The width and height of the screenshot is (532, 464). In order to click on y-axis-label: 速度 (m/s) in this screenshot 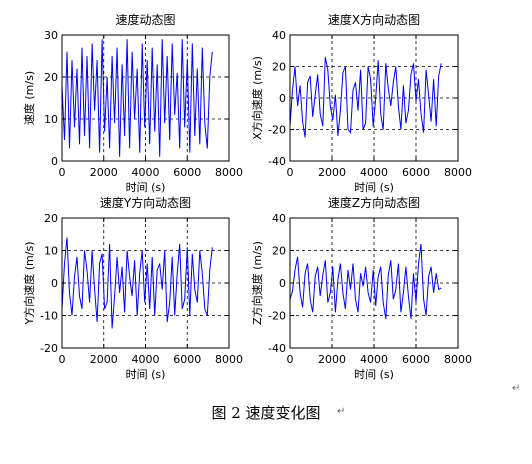, I will do `click(29, 98)`.